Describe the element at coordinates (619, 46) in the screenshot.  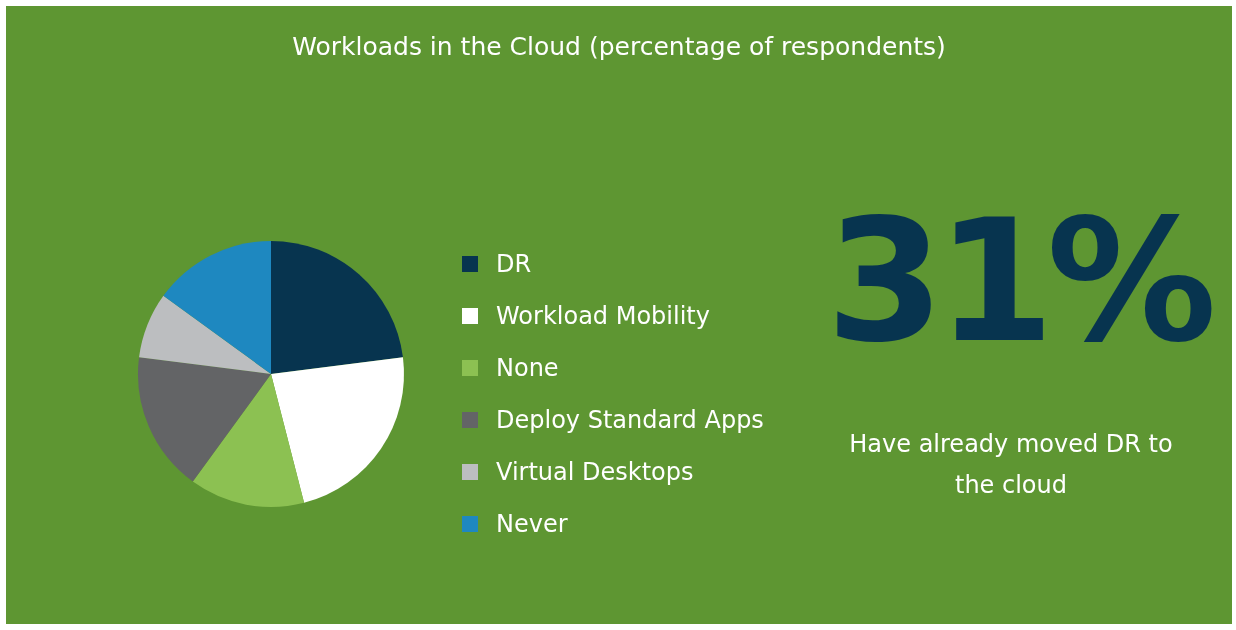
I see `chart-title: Workloads in the Cloud (percentage of respondents)` at that location.